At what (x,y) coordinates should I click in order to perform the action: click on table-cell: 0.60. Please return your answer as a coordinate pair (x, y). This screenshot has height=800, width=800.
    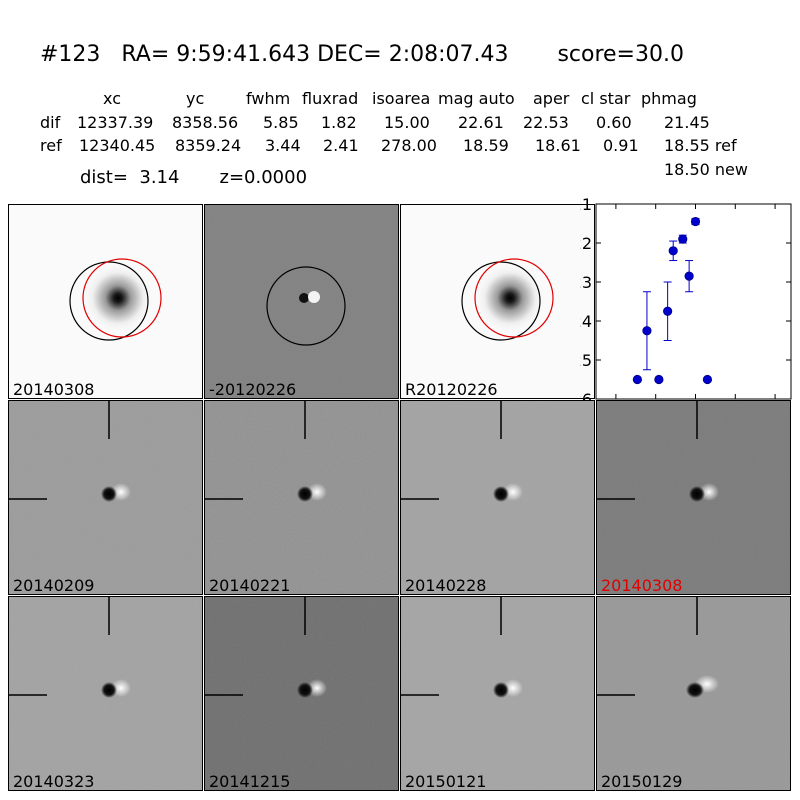
    Looking at the image, I should click on (614, 122).